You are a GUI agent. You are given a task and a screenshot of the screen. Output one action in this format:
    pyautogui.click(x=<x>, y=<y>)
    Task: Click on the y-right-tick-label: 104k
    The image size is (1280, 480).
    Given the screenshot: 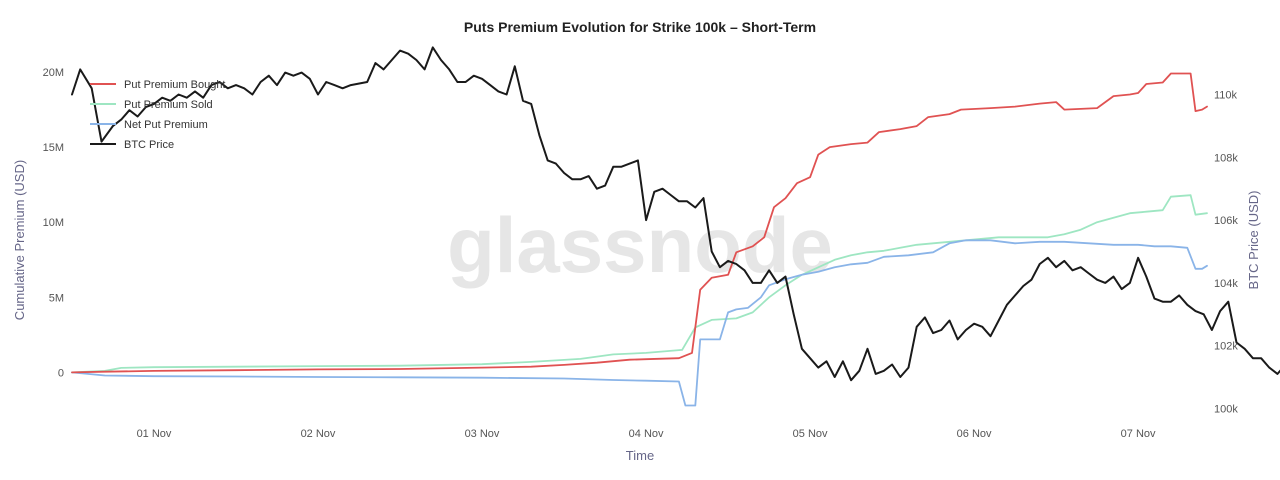 What is the action you would take?
    pyautogui.click(x=1226, y=284)
    